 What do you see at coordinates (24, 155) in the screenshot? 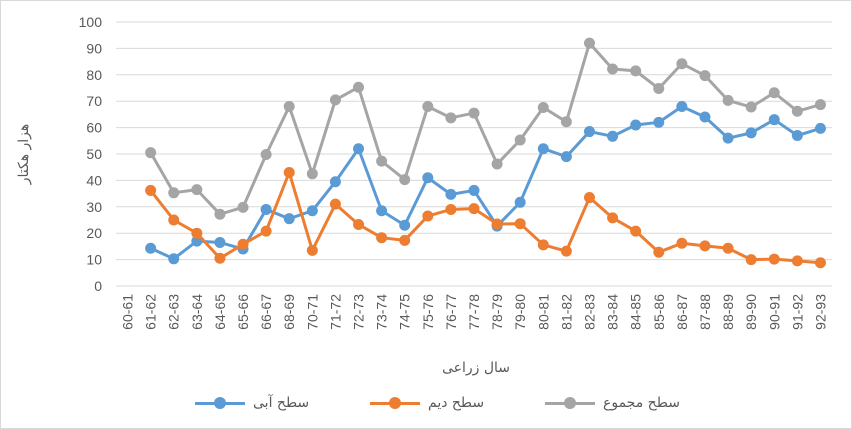
I see `y-axis-title: هزار هکتار` at bounding box center [24, 155].